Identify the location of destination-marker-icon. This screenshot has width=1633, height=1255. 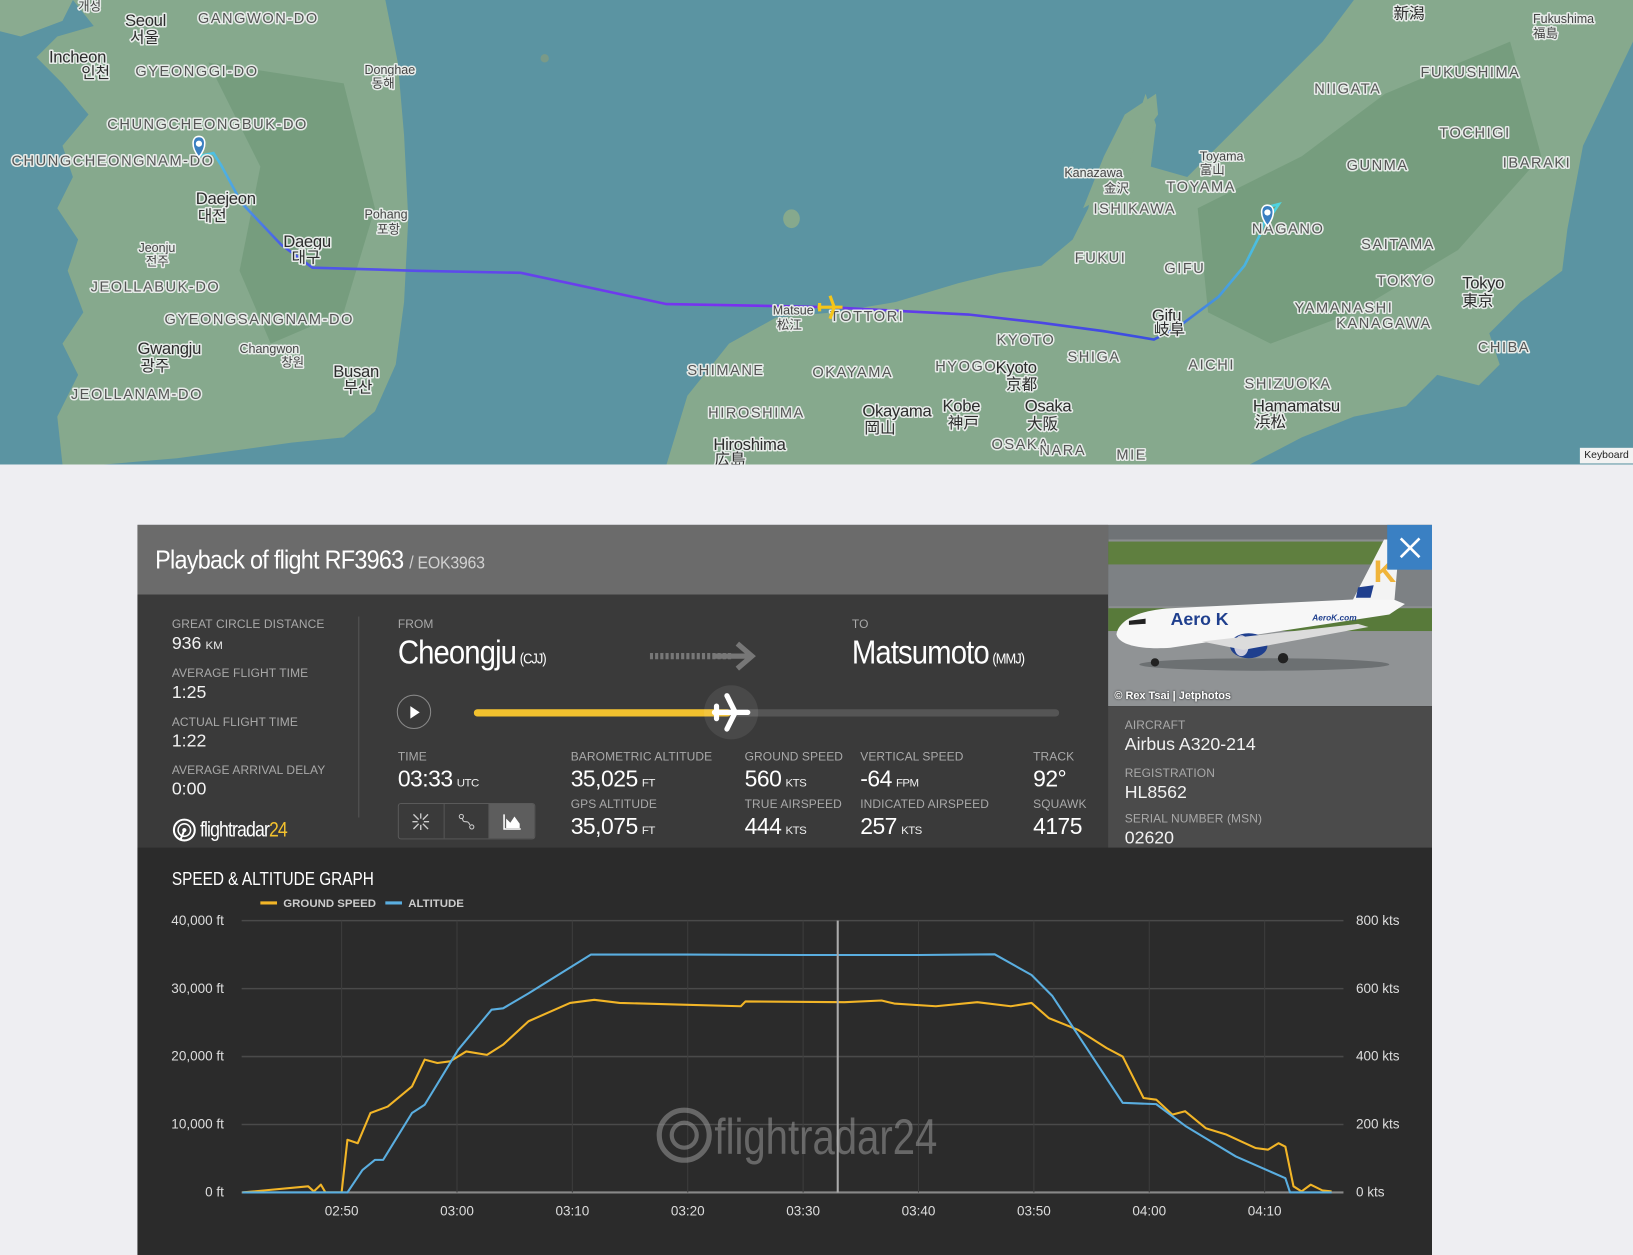
(1267, 216).